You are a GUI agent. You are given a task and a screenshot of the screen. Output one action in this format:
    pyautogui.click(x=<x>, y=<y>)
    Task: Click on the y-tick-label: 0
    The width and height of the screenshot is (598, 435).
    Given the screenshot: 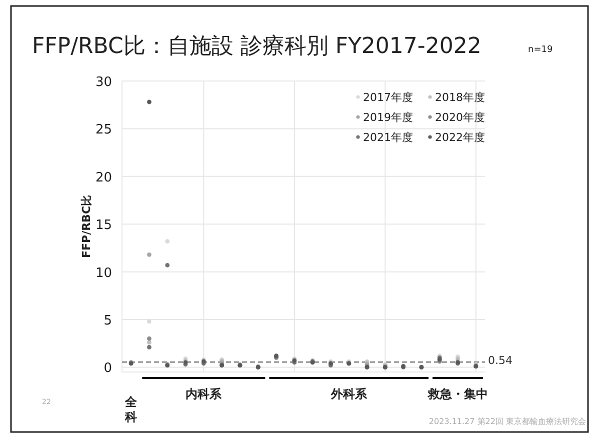 What is the action you would take?
    pyautogui.click(x=108, y=368)
    